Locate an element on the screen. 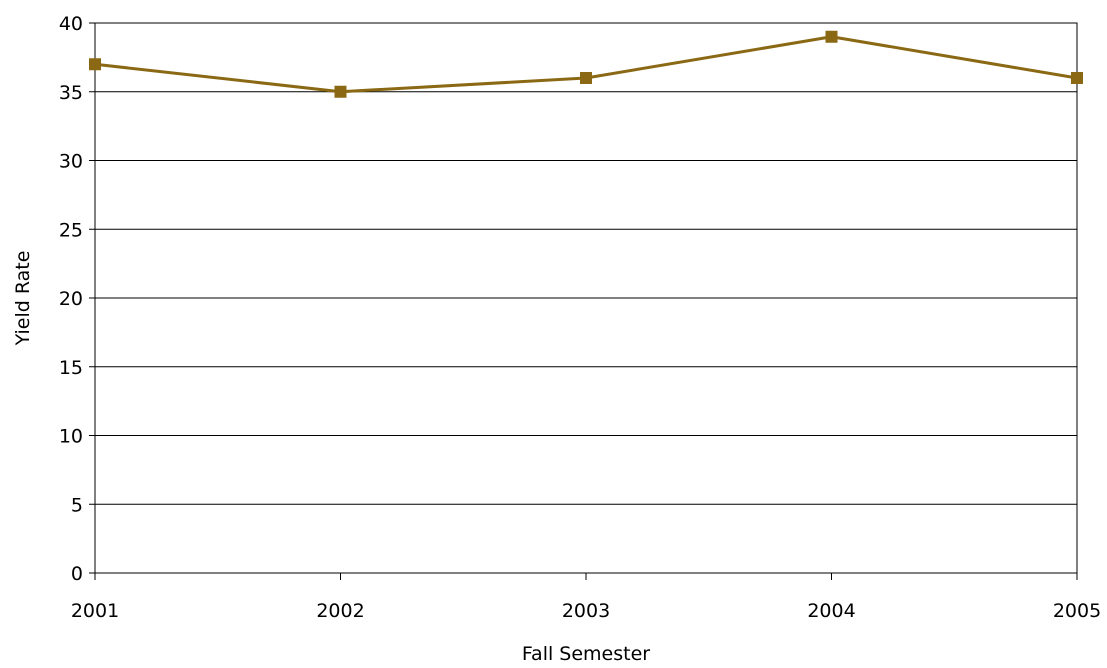  x-axis-title: Fall Semester is located at coordinates (586, 654).